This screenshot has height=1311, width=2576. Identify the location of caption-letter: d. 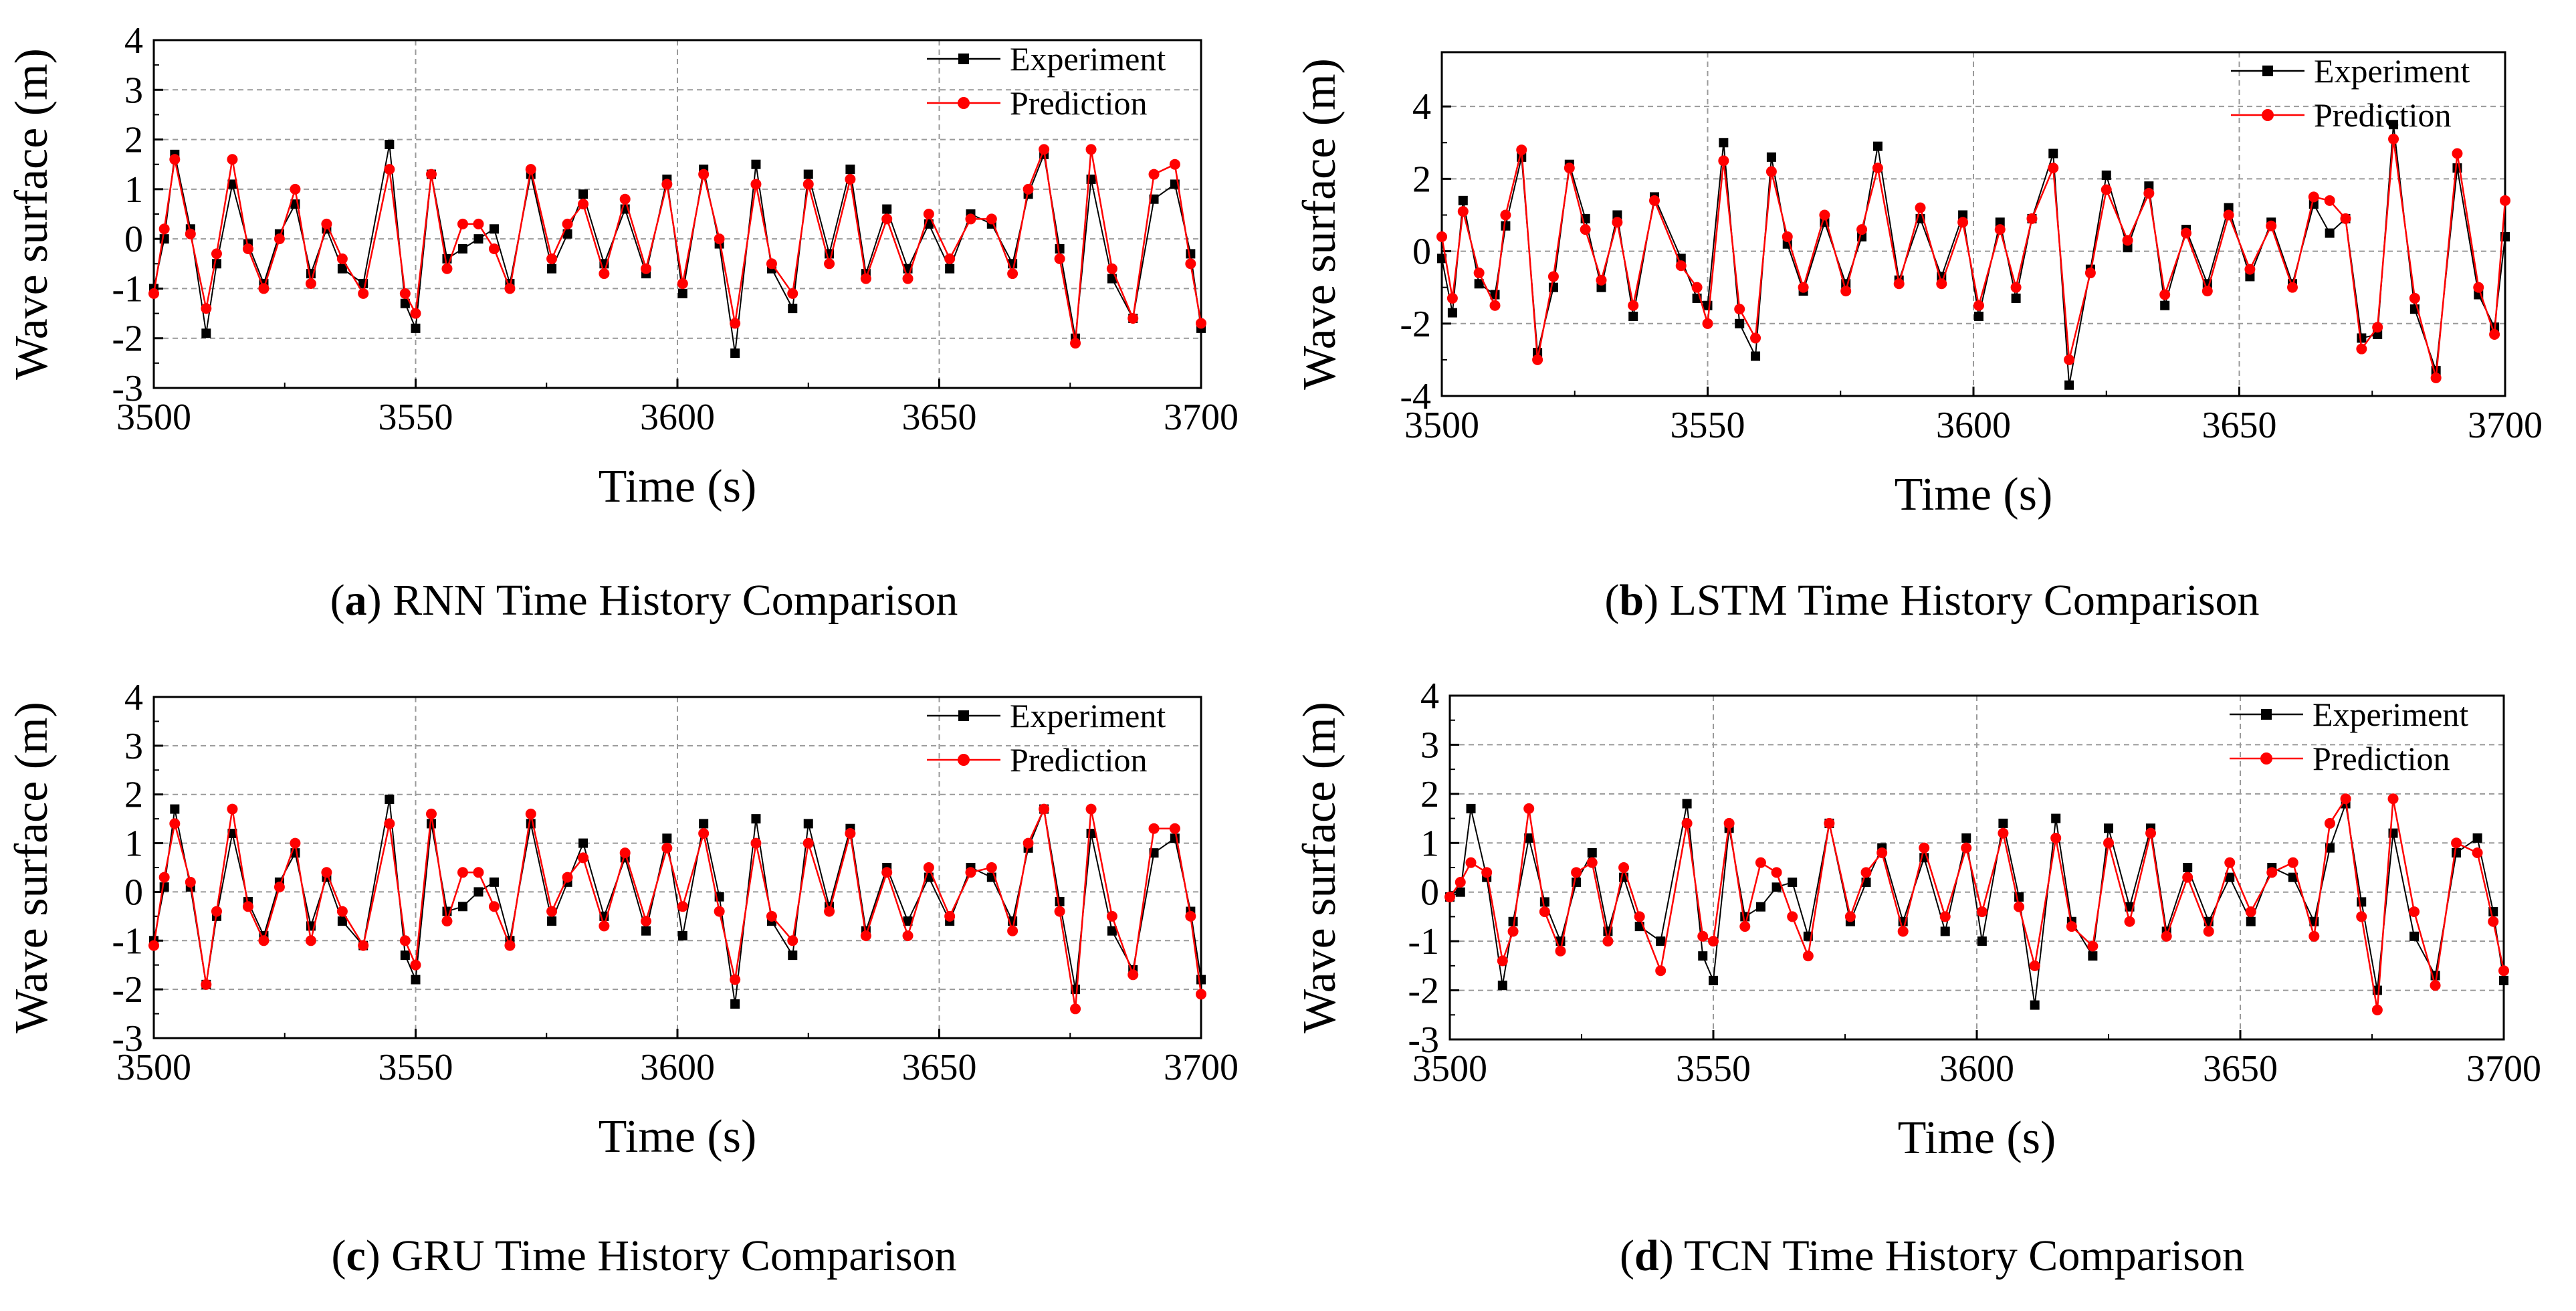
(1647, 1255).